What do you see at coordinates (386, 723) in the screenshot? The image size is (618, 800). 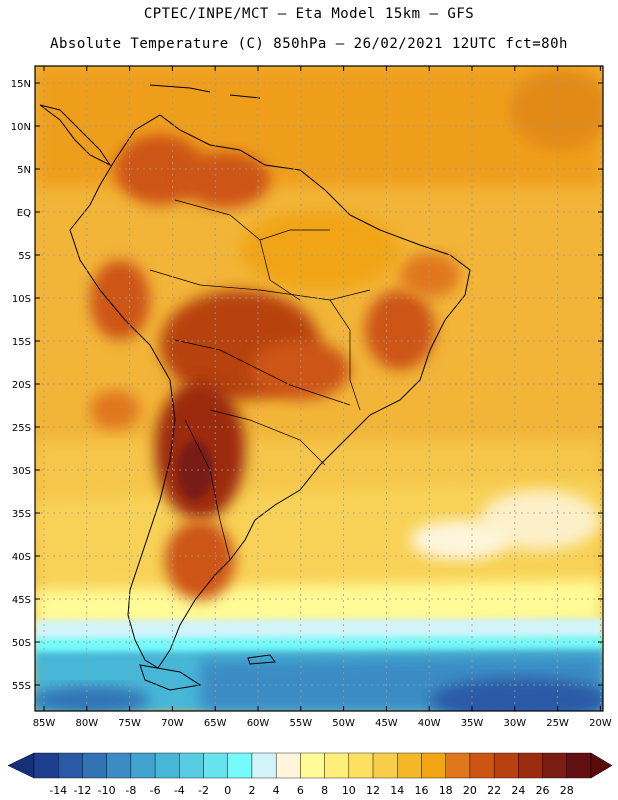 I see `lon-label: 45W` at bounding box center [386, 723].